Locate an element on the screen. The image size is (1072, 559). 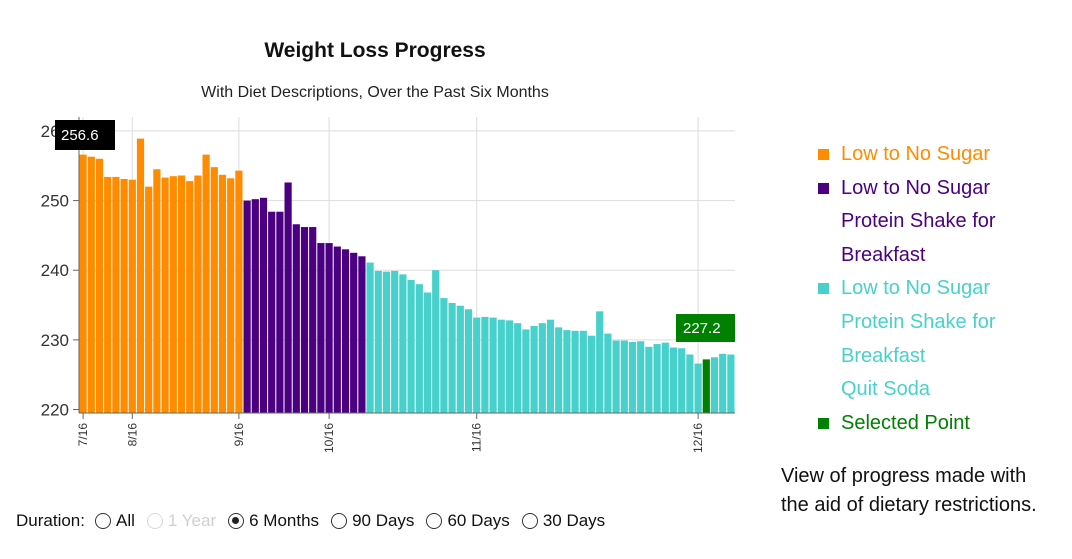
chart-title: Weight Loss Progress is located at coordinates (374, 50).